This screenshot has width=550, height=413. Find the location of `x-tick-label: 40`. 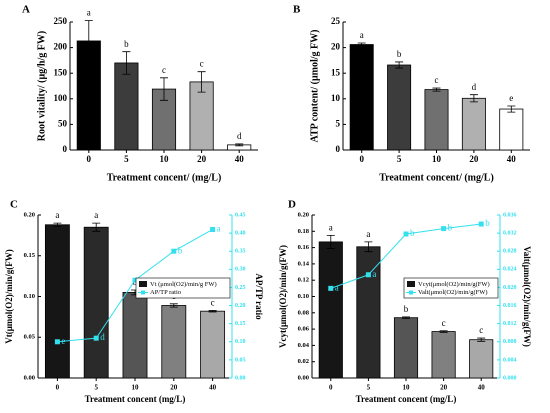

x-tick-label: 40 is located at coordinates (512, 159).